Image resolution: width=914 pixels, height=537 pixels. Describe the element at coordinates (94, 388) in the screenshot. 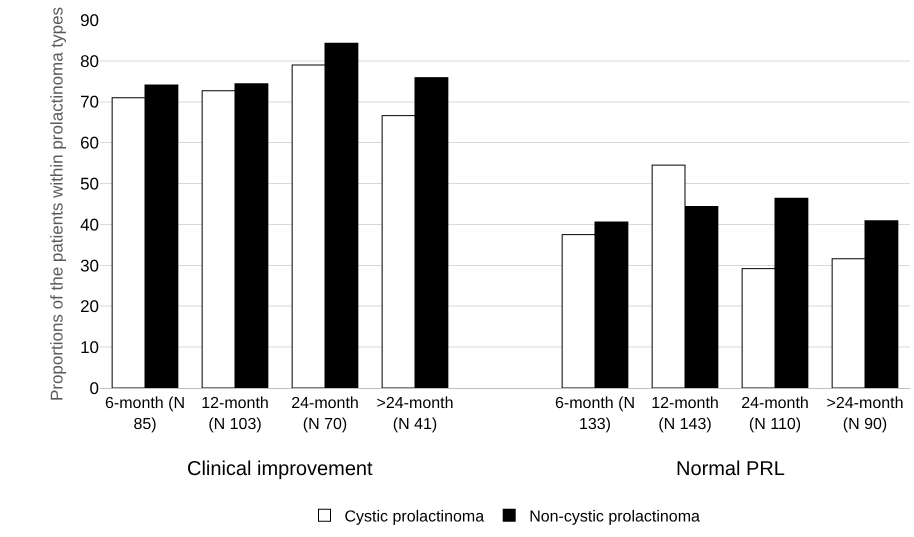

I see `y-tick-label: 0` at that location.